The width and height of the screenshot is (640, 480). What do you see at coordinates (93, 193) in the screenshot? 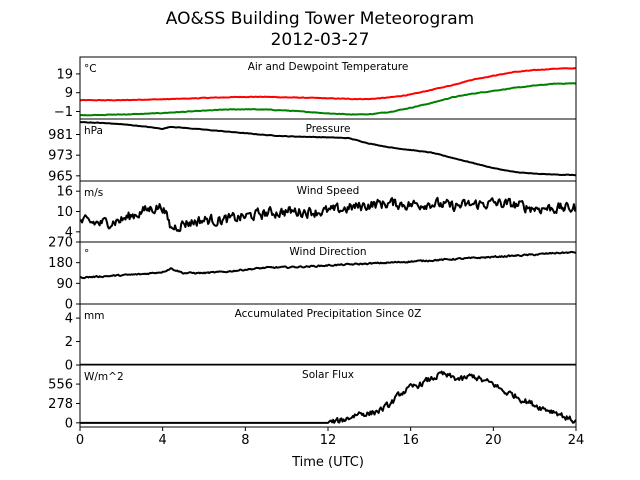
I see `panel-unit: m/s` at bounding box center [93, 193].